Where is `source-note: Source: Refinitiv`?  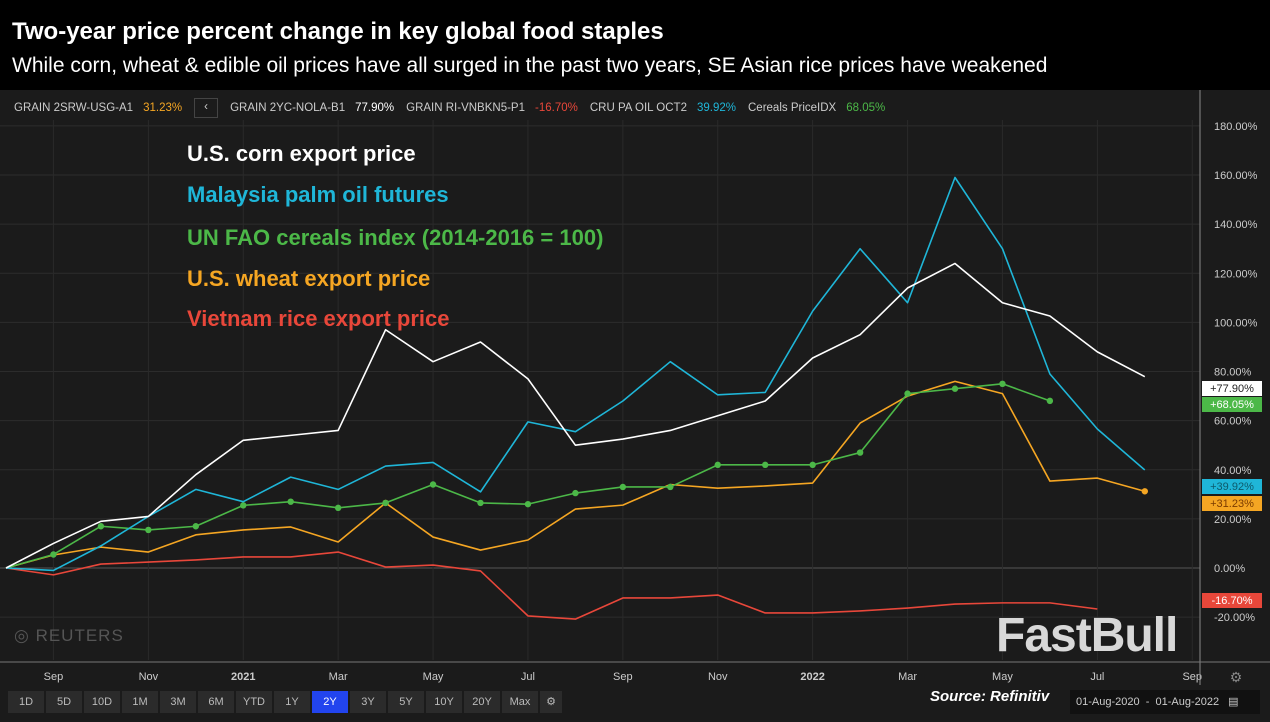
source-note: Source: Refinitiv is located at coordinates (990, 696).